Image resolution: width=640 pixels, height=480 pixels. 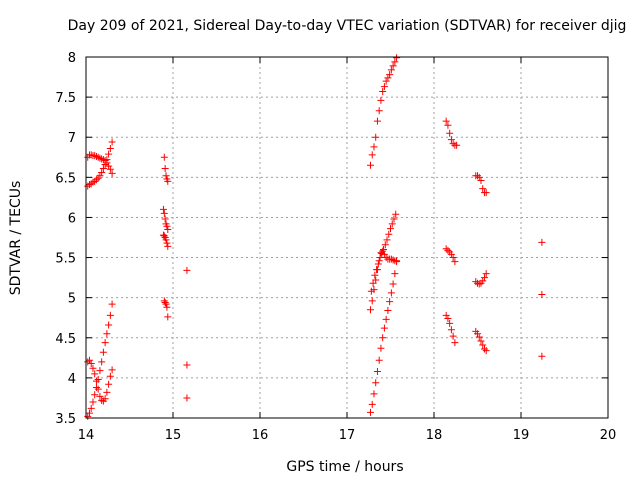 I want to click on series-arc-185-a, so click(x=481, y=184).